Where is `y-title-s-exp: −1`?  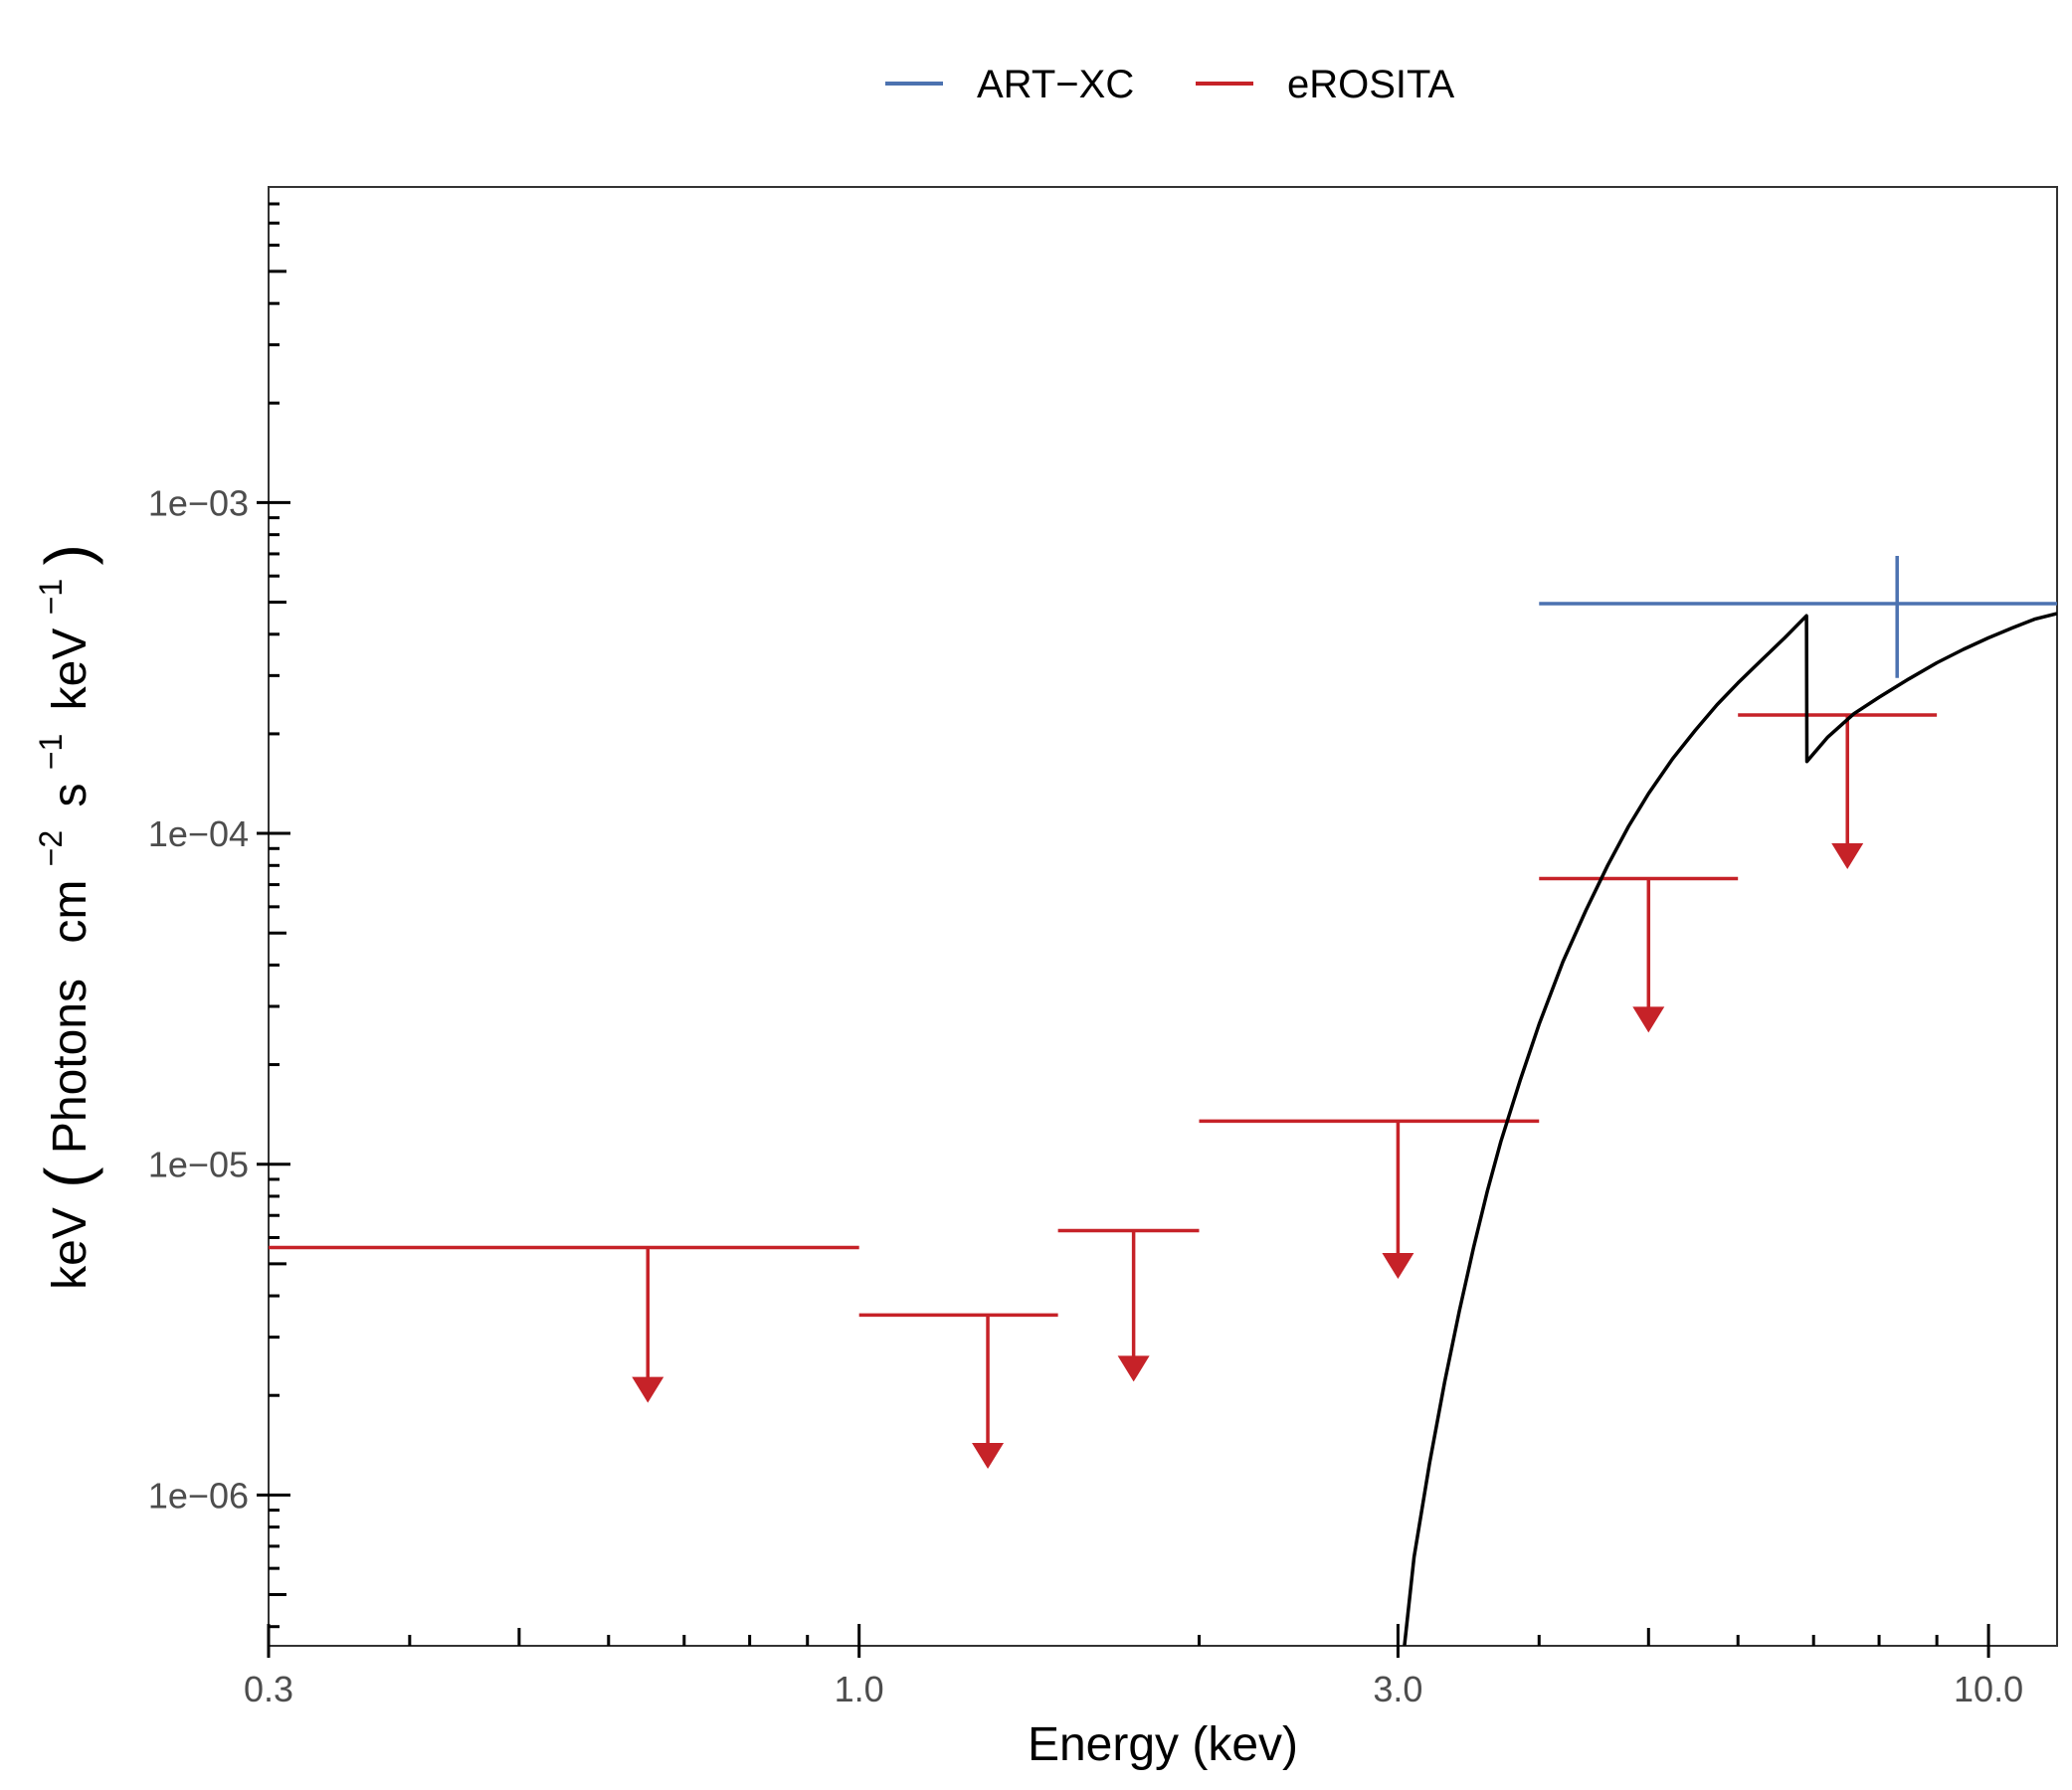
y-title-s-exp: −1 is located at coordinates (51, 752).